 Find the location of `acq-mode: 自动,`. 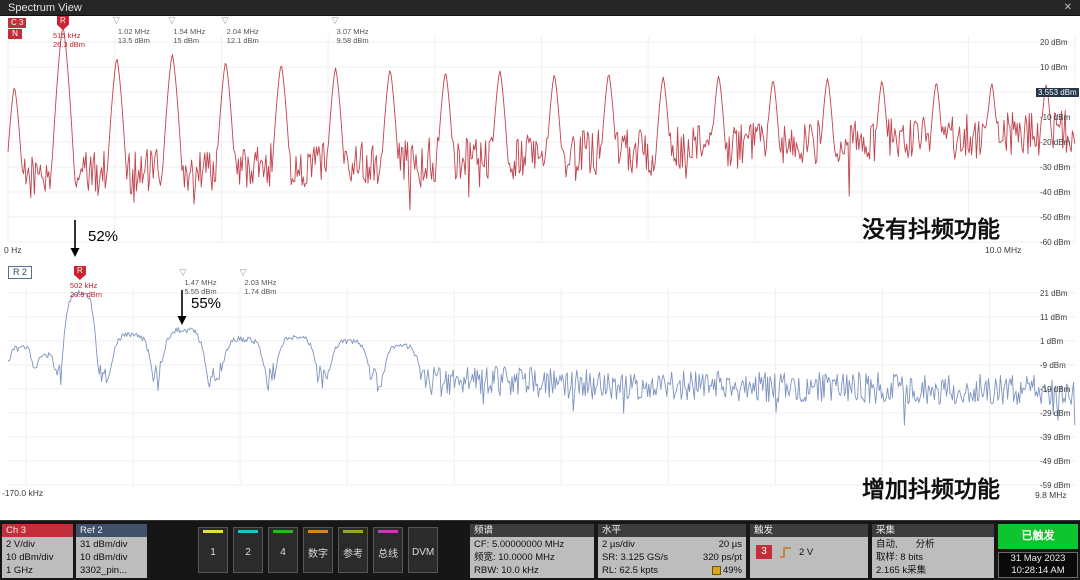

acq-mode: 自动, is located at coordinates (887, 544).